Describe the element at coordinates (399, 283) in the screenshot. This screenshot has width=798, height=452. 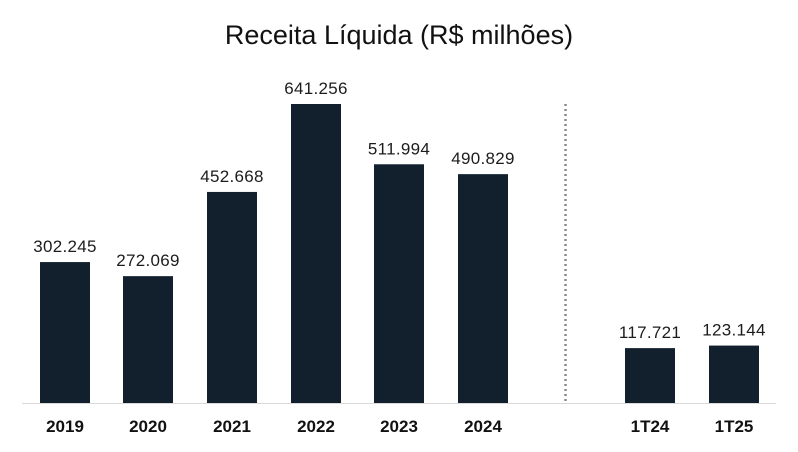
I see `bar-2023` at that location.